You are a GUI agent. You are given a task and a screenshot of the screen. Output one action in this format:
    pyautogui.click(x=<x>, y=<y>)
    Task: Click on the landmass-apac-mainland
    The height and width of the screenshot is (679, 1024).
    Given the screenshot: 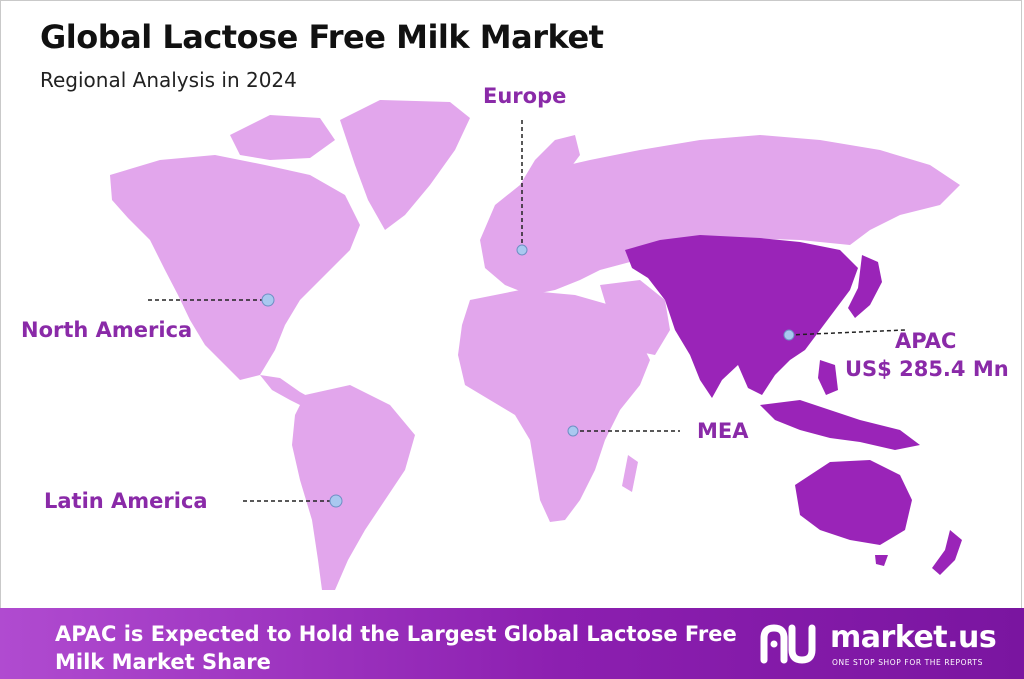 What is the action you would take?
    pyautogui.click(x=741, y=316)
    